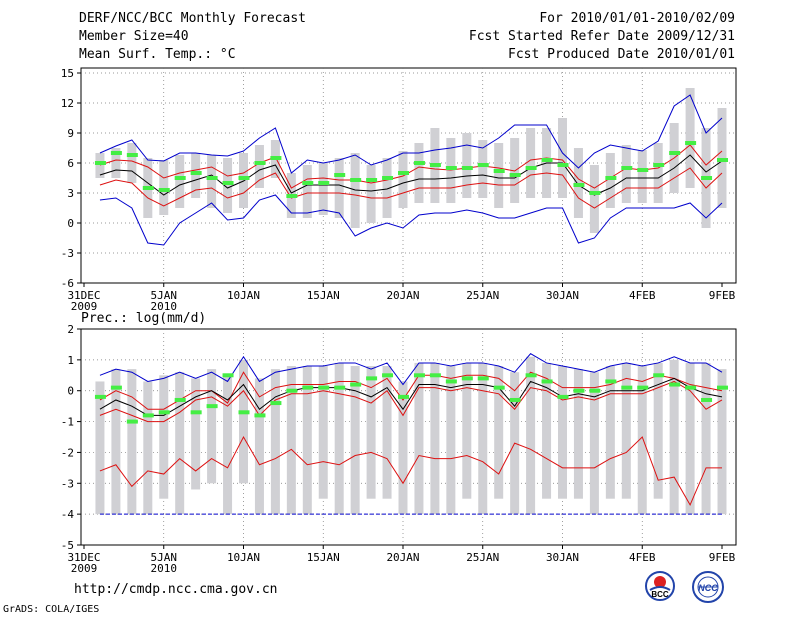 This screenshot has height=618, width=800. I want to click on temp-x-tick-label: 31DEC, so click(83, 295).